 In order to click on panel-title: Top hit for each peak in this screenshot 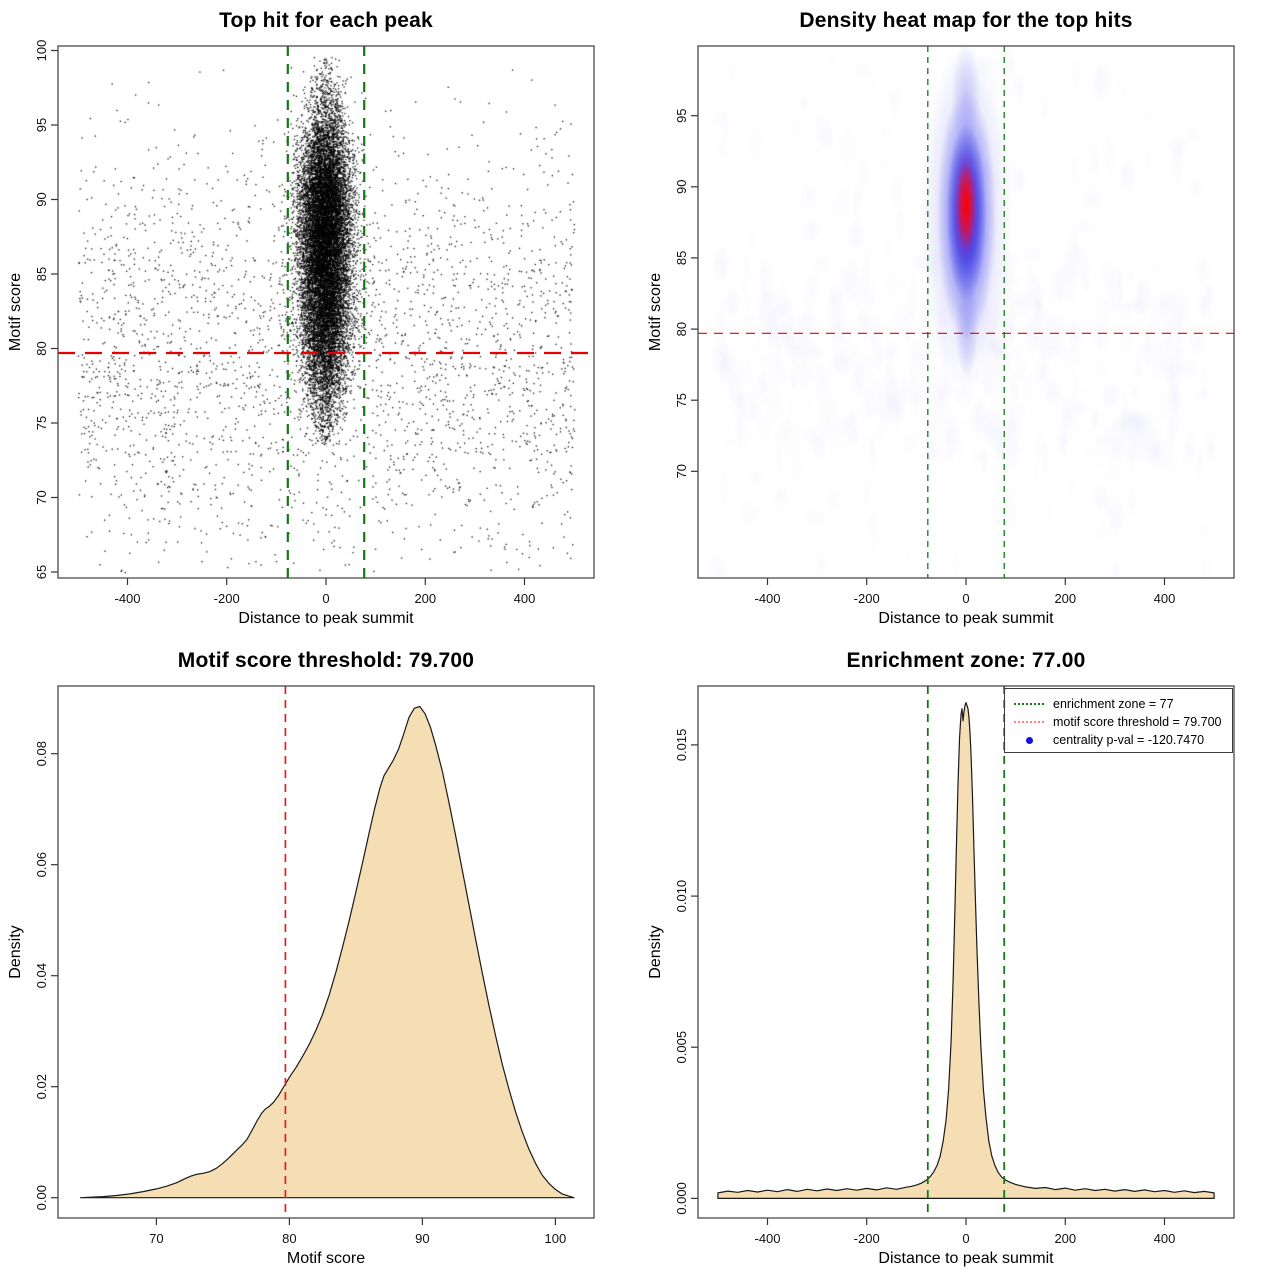, I will do `click(326, 20)`.